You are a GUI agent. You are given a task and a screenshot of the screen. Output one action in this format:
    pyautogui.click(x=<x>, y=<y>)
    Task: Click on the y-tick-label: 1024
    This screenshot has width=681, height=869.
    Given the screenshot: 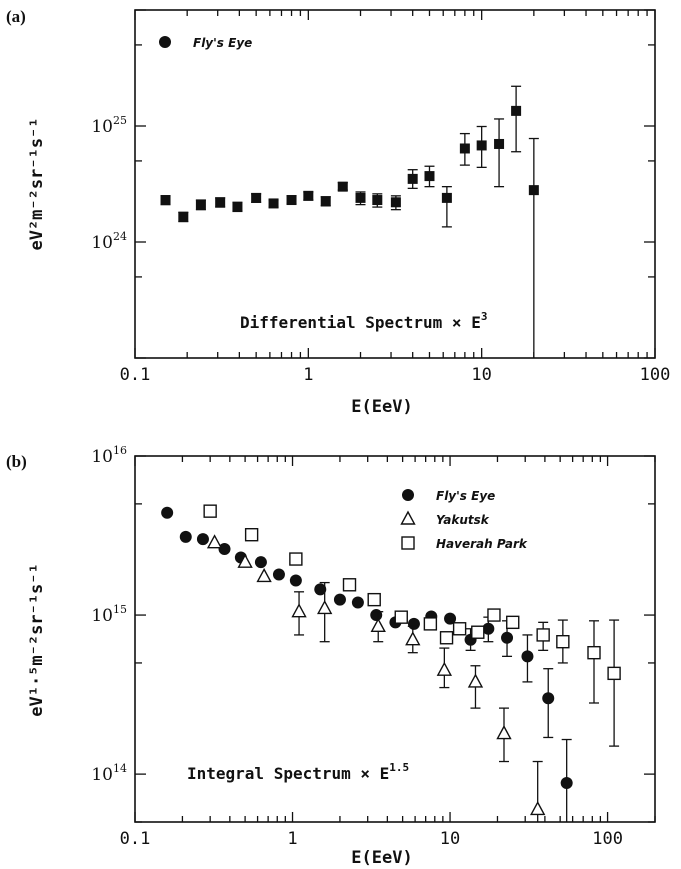 What is the action you would take?
    pyautogui.click(x=109, y=241)
    